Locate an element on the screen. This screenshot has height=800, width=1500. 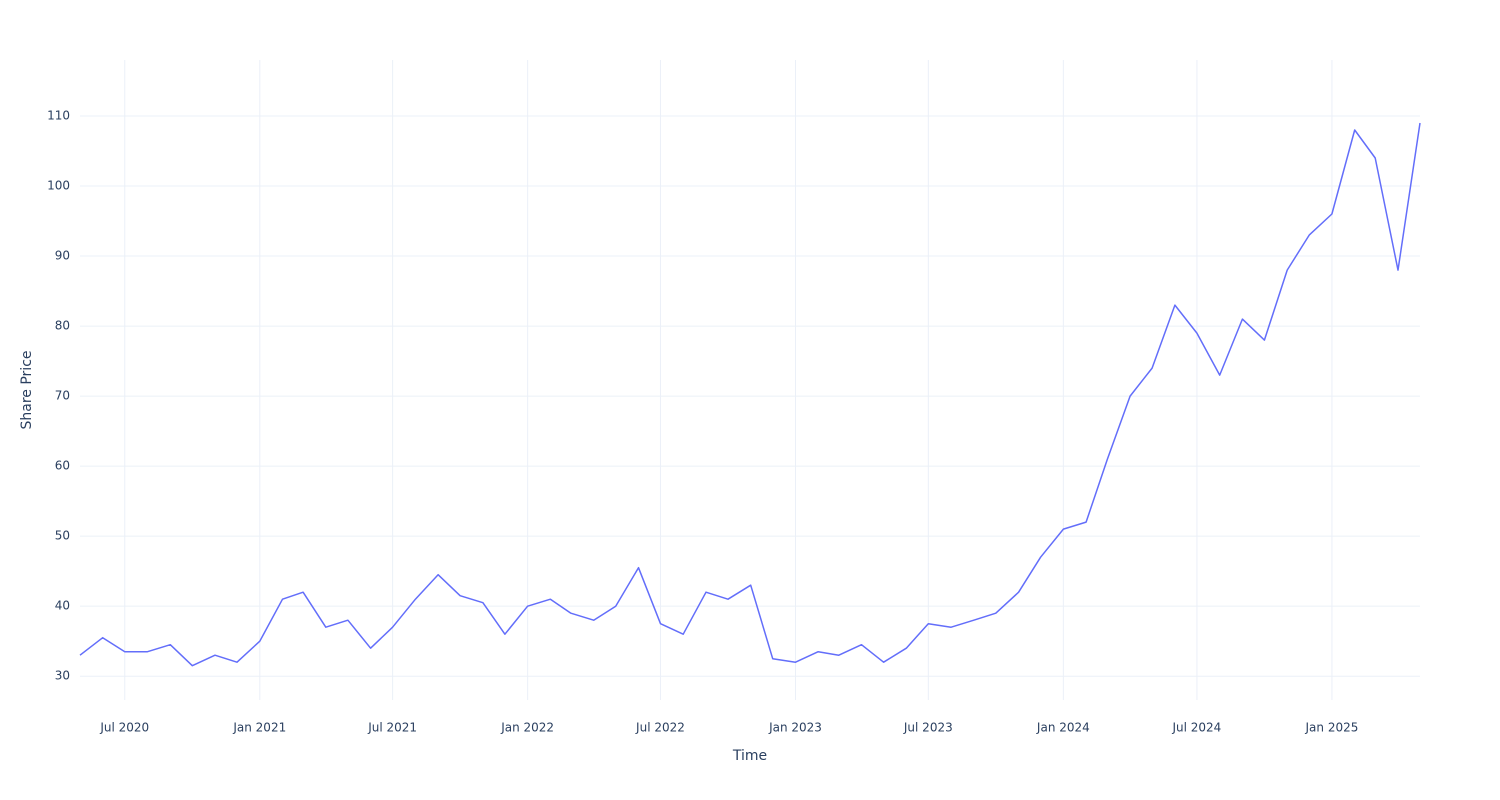
y-tick-label: 60 is located at coordinates (62, 466).